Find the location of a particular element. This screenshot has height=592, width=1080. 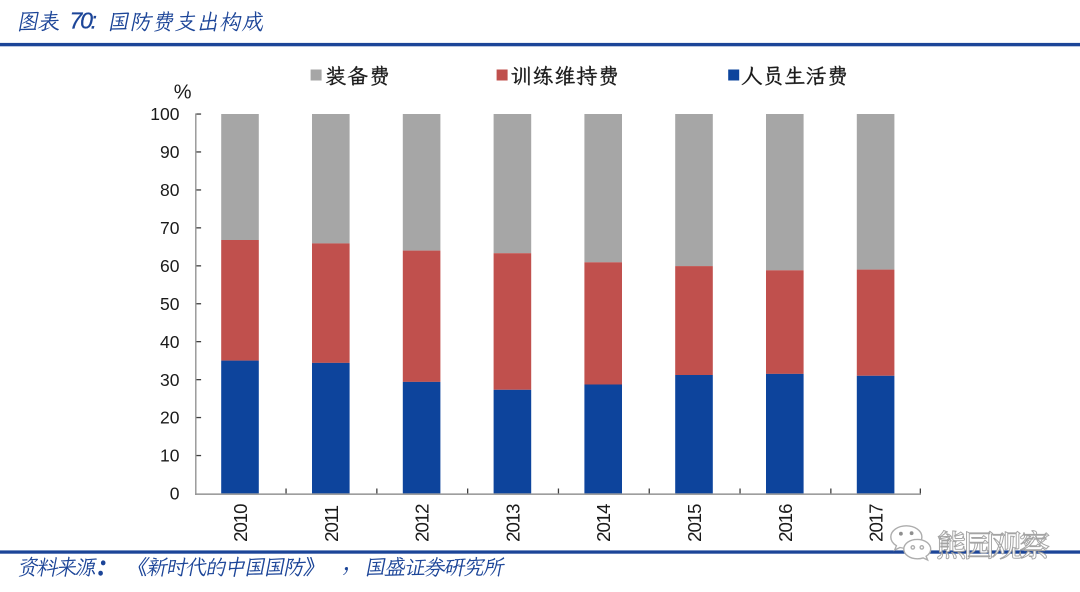

svg-text: 10 is located at coordinates (170, 456).